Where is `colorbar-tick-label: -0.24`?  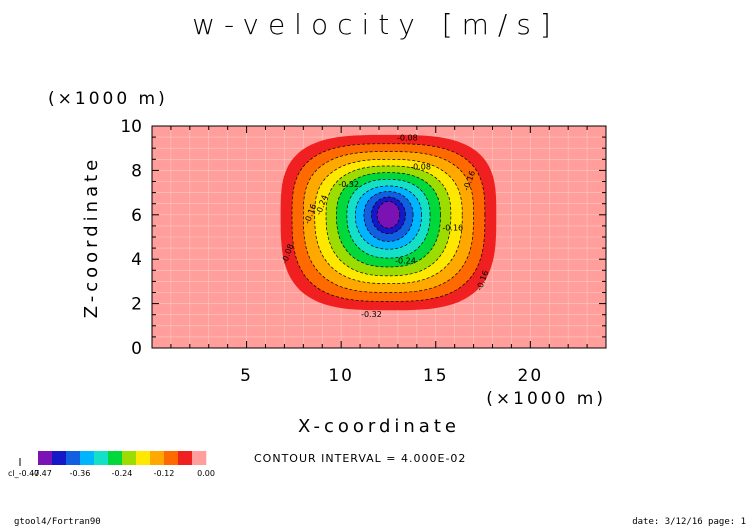 colorbar-tick-label: -0.24 is located at coordinates (122, 473).